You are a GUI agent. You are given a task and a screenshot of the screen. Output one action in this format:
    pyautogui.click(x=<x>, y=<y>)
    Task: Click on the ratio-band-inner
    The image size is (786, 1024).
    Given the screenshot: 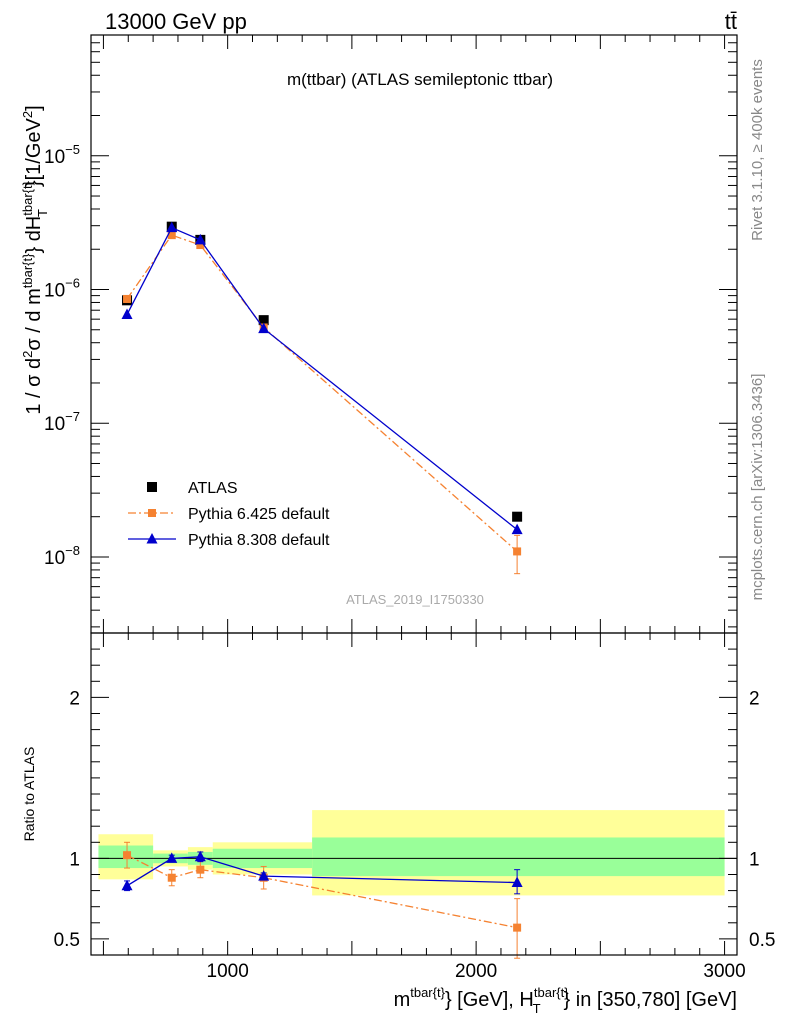 What is the action you would take?
    pyautogui.click(x=518, y=857)
    